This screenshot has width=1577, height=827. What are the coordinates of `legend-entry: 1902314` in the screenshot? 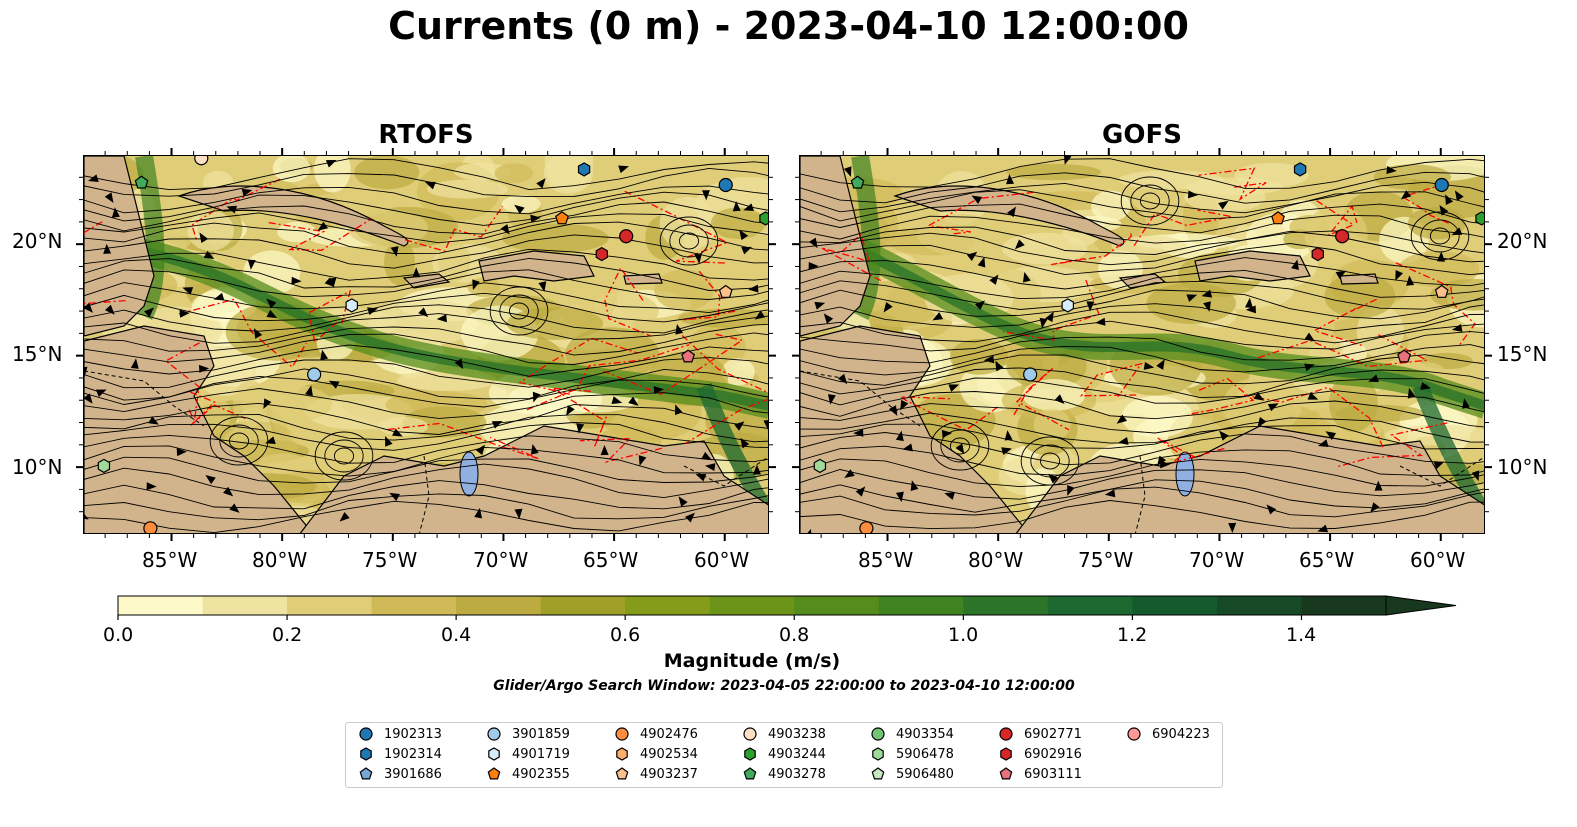 It's located at (400, 754).